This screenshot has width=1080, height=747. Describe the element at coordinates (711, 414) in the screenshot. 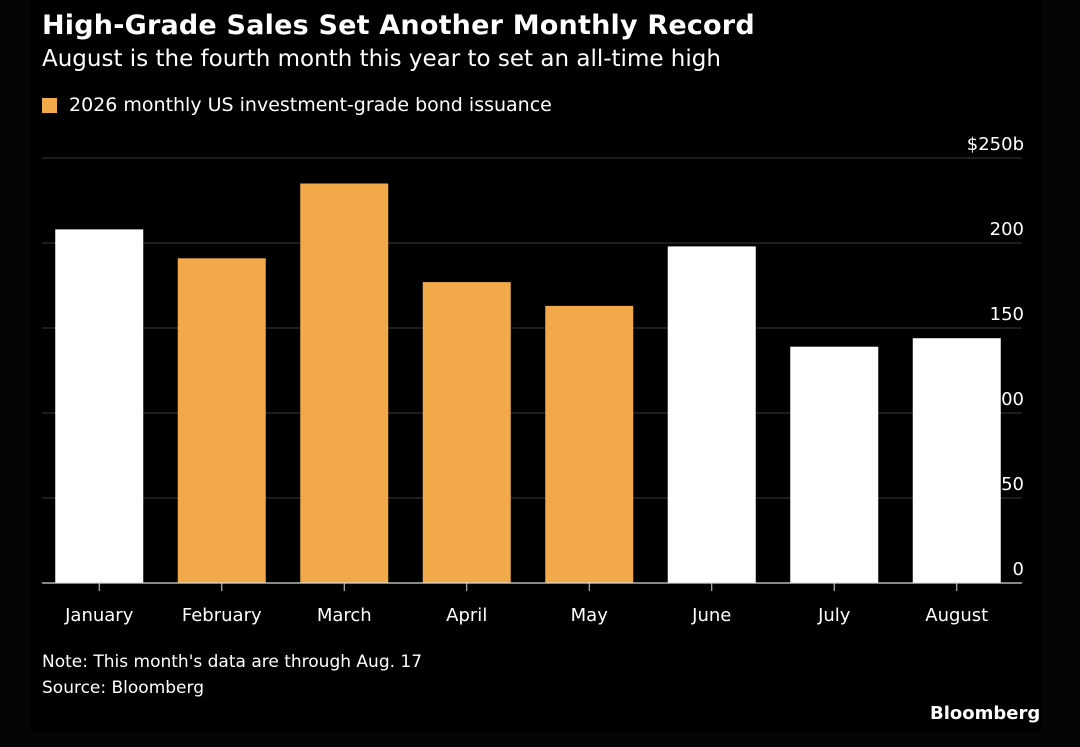

I see `bar-june` at that location.